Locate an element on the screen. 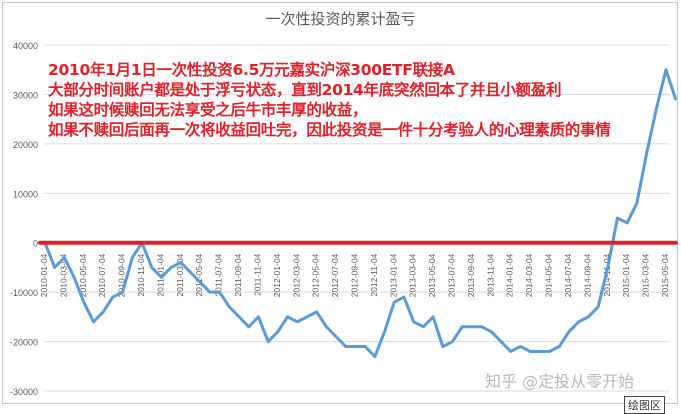 This screenshot has width=681, height=414. y-tick-label: -10000 is located at coordinates (24, 293).